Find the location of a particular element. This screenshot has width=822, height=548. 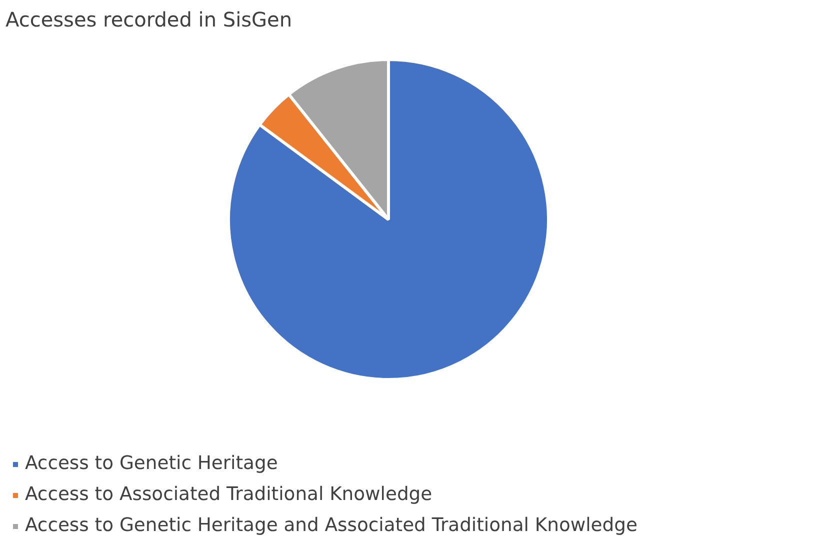

legend-label: Access to Genetic Heritage and Associated Traditional Knowledge is located at coordinates (331, 525).